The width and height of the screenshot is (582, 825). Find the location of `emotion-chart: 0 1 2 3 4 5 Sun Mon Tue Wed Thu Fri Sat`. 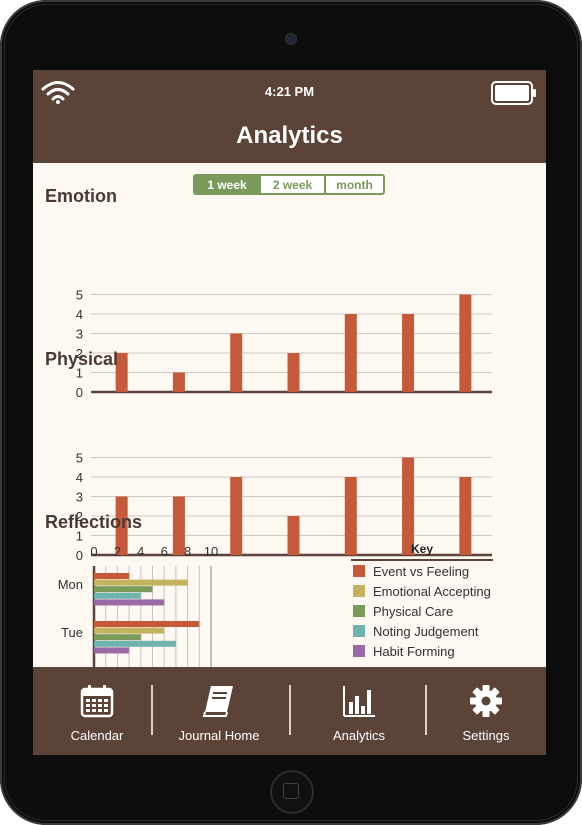

emotion-chart: 0 1 2 3 4 5 Sun Mon Tue Wed Thu Fri Sat is located at coordinates (284, 344).